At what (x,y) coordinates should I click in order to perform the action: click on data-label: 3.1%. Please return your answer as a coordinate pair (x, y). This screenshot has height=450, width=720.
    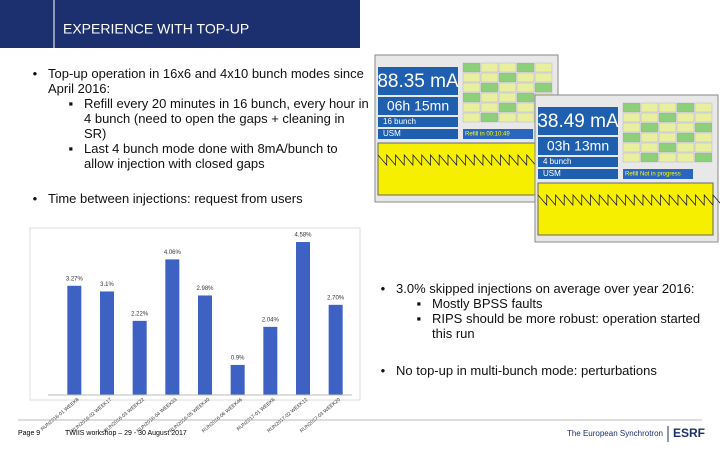
    Looking at the image, I should click on (107, 285).